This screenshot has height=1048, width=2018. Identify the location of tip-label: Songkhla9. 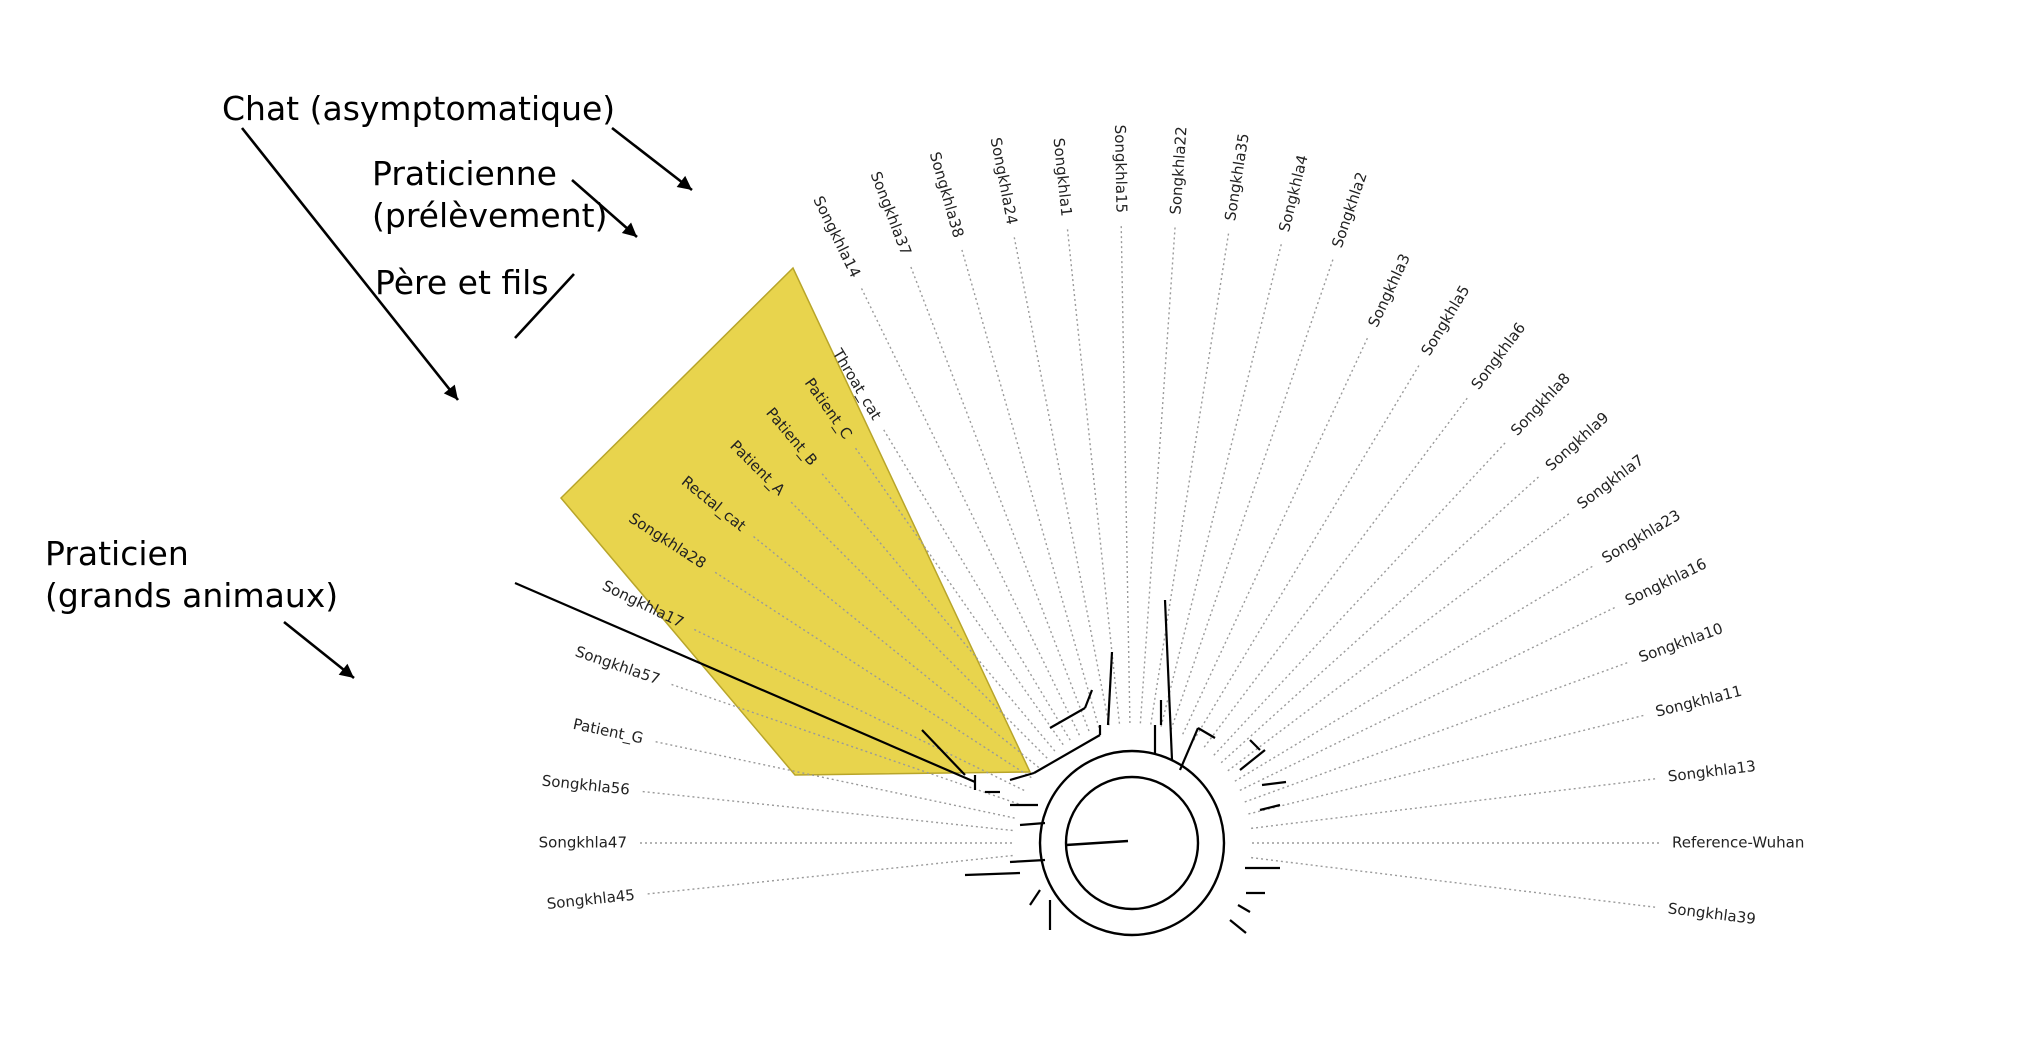
(1577, 441).